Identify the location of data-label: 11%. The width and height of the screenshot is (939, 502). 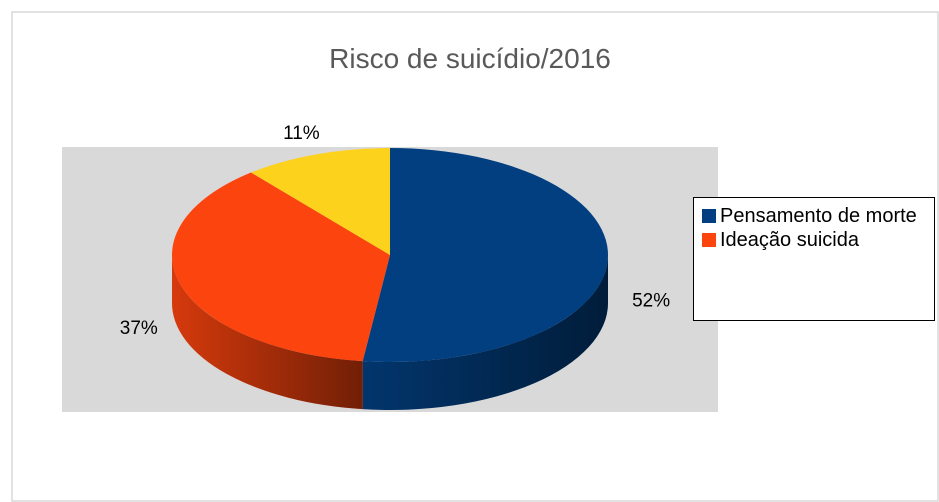
(301, 133).